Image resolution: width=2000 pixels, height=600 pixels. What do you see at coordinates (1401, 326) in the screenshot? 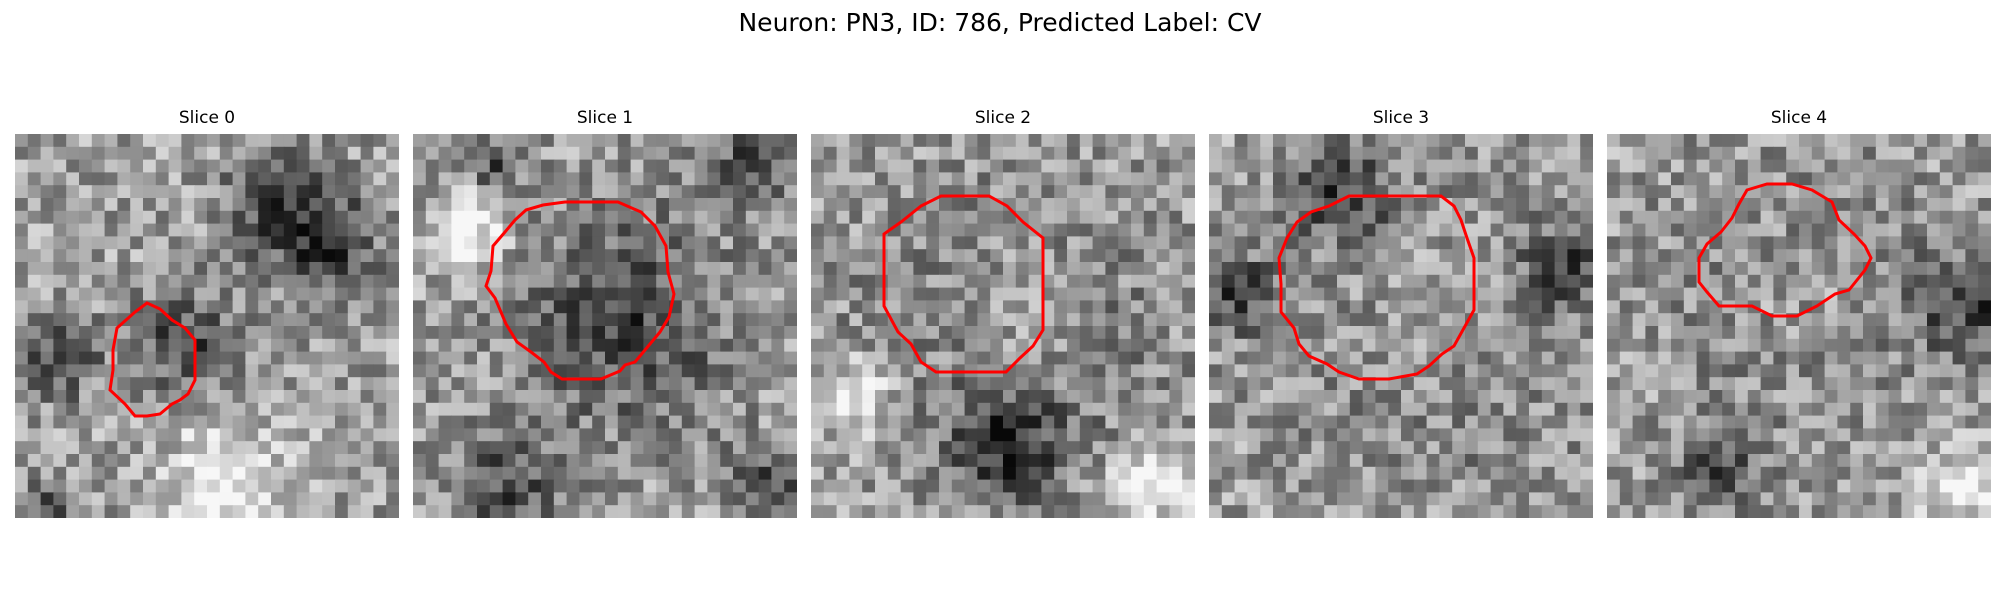
I see `pixel-grid` at bounding box center [1401, 326].